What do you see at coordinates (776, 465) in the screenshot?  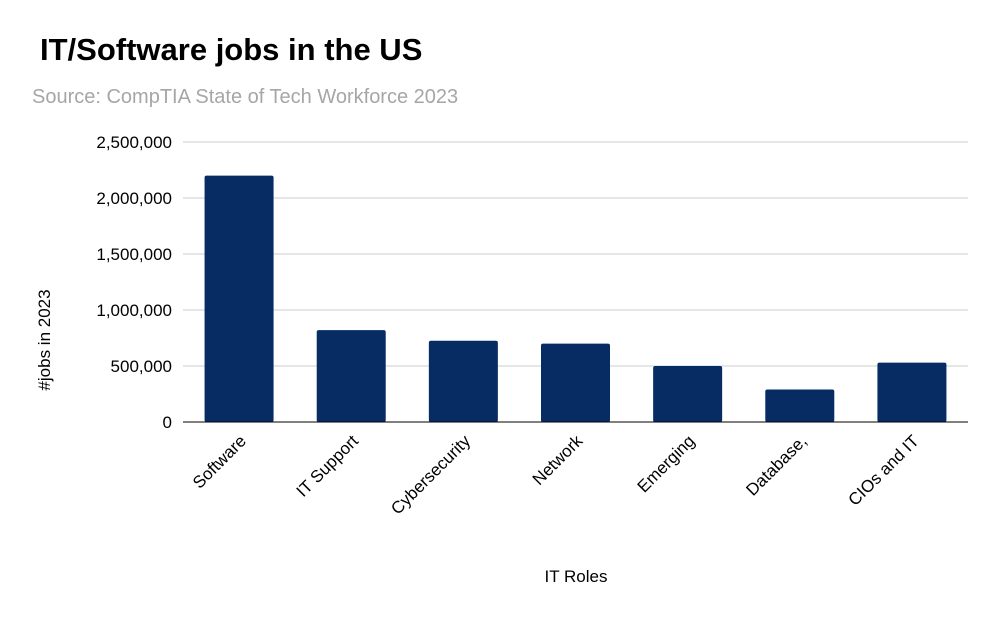 I see `x-tick-label: Database,` at bounding box center [776, 465].